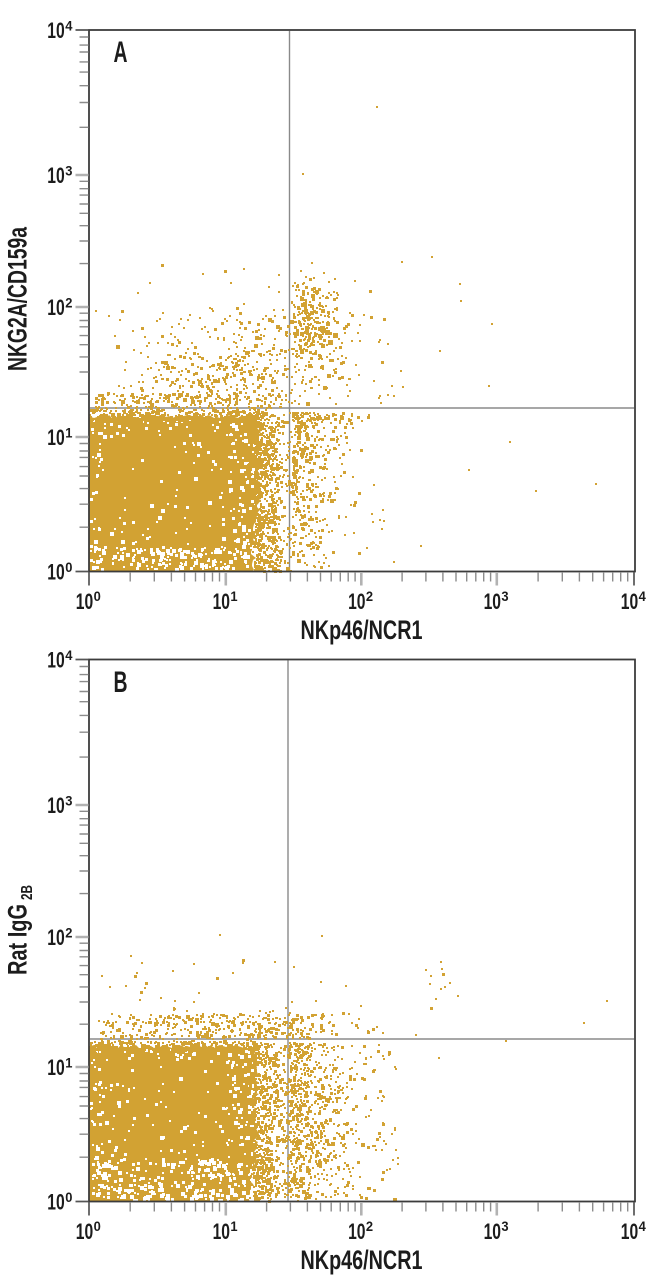  Describe the element at coordinates (121, 52) in the screenshot. I see `svg-text: A` at that location.